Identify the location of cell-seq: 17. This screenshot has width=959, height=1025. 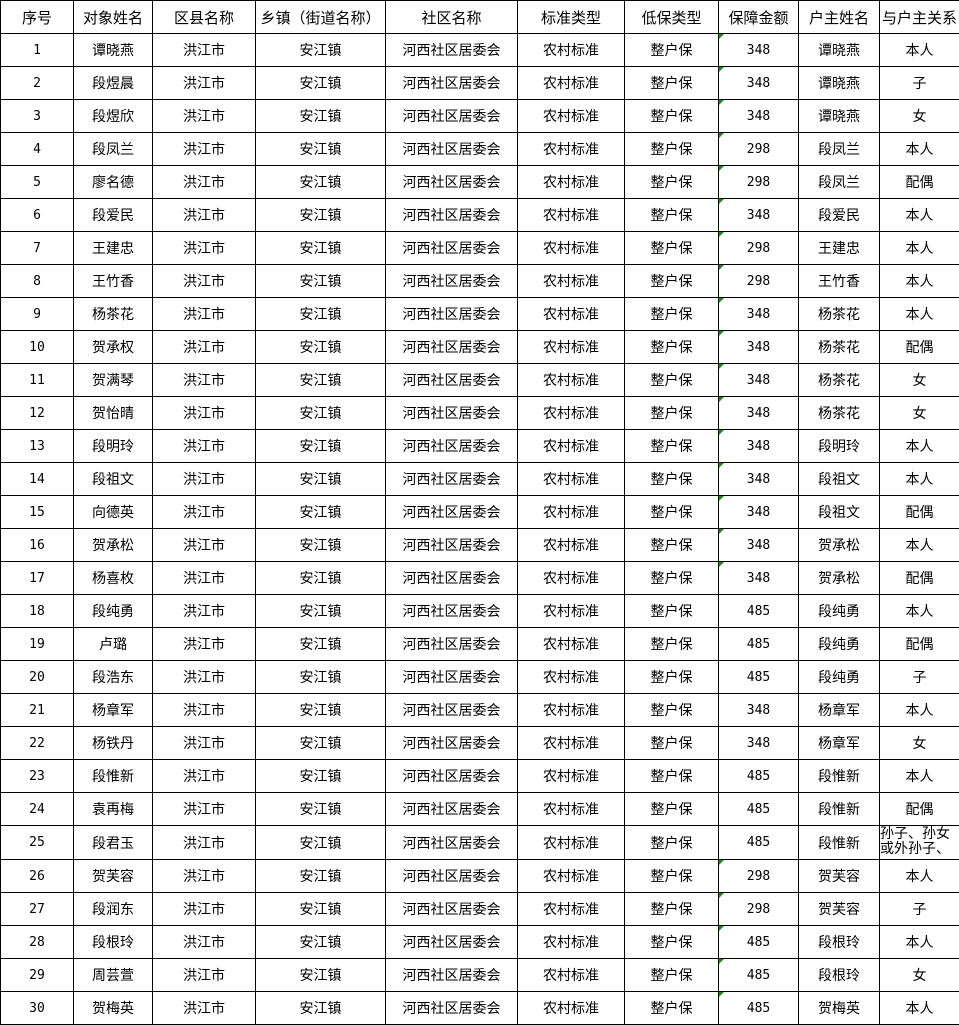
(37, 578).